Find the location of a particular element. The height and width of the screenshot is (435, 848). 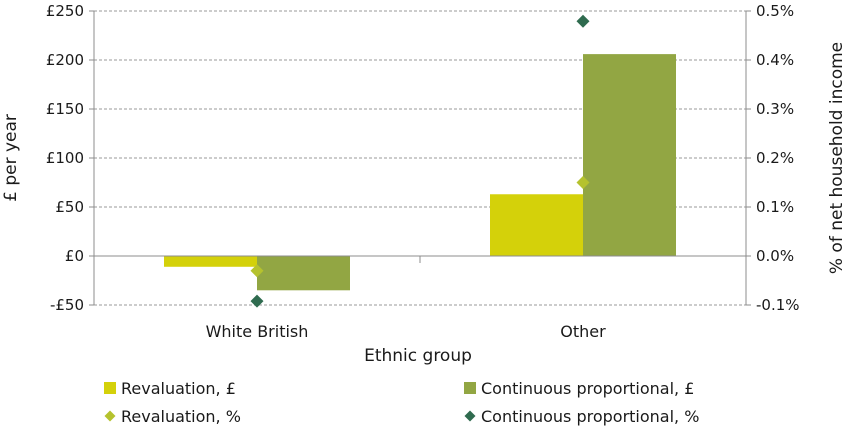

legend-label: Continuous proportional, £ is located at coordinates (587, 388).